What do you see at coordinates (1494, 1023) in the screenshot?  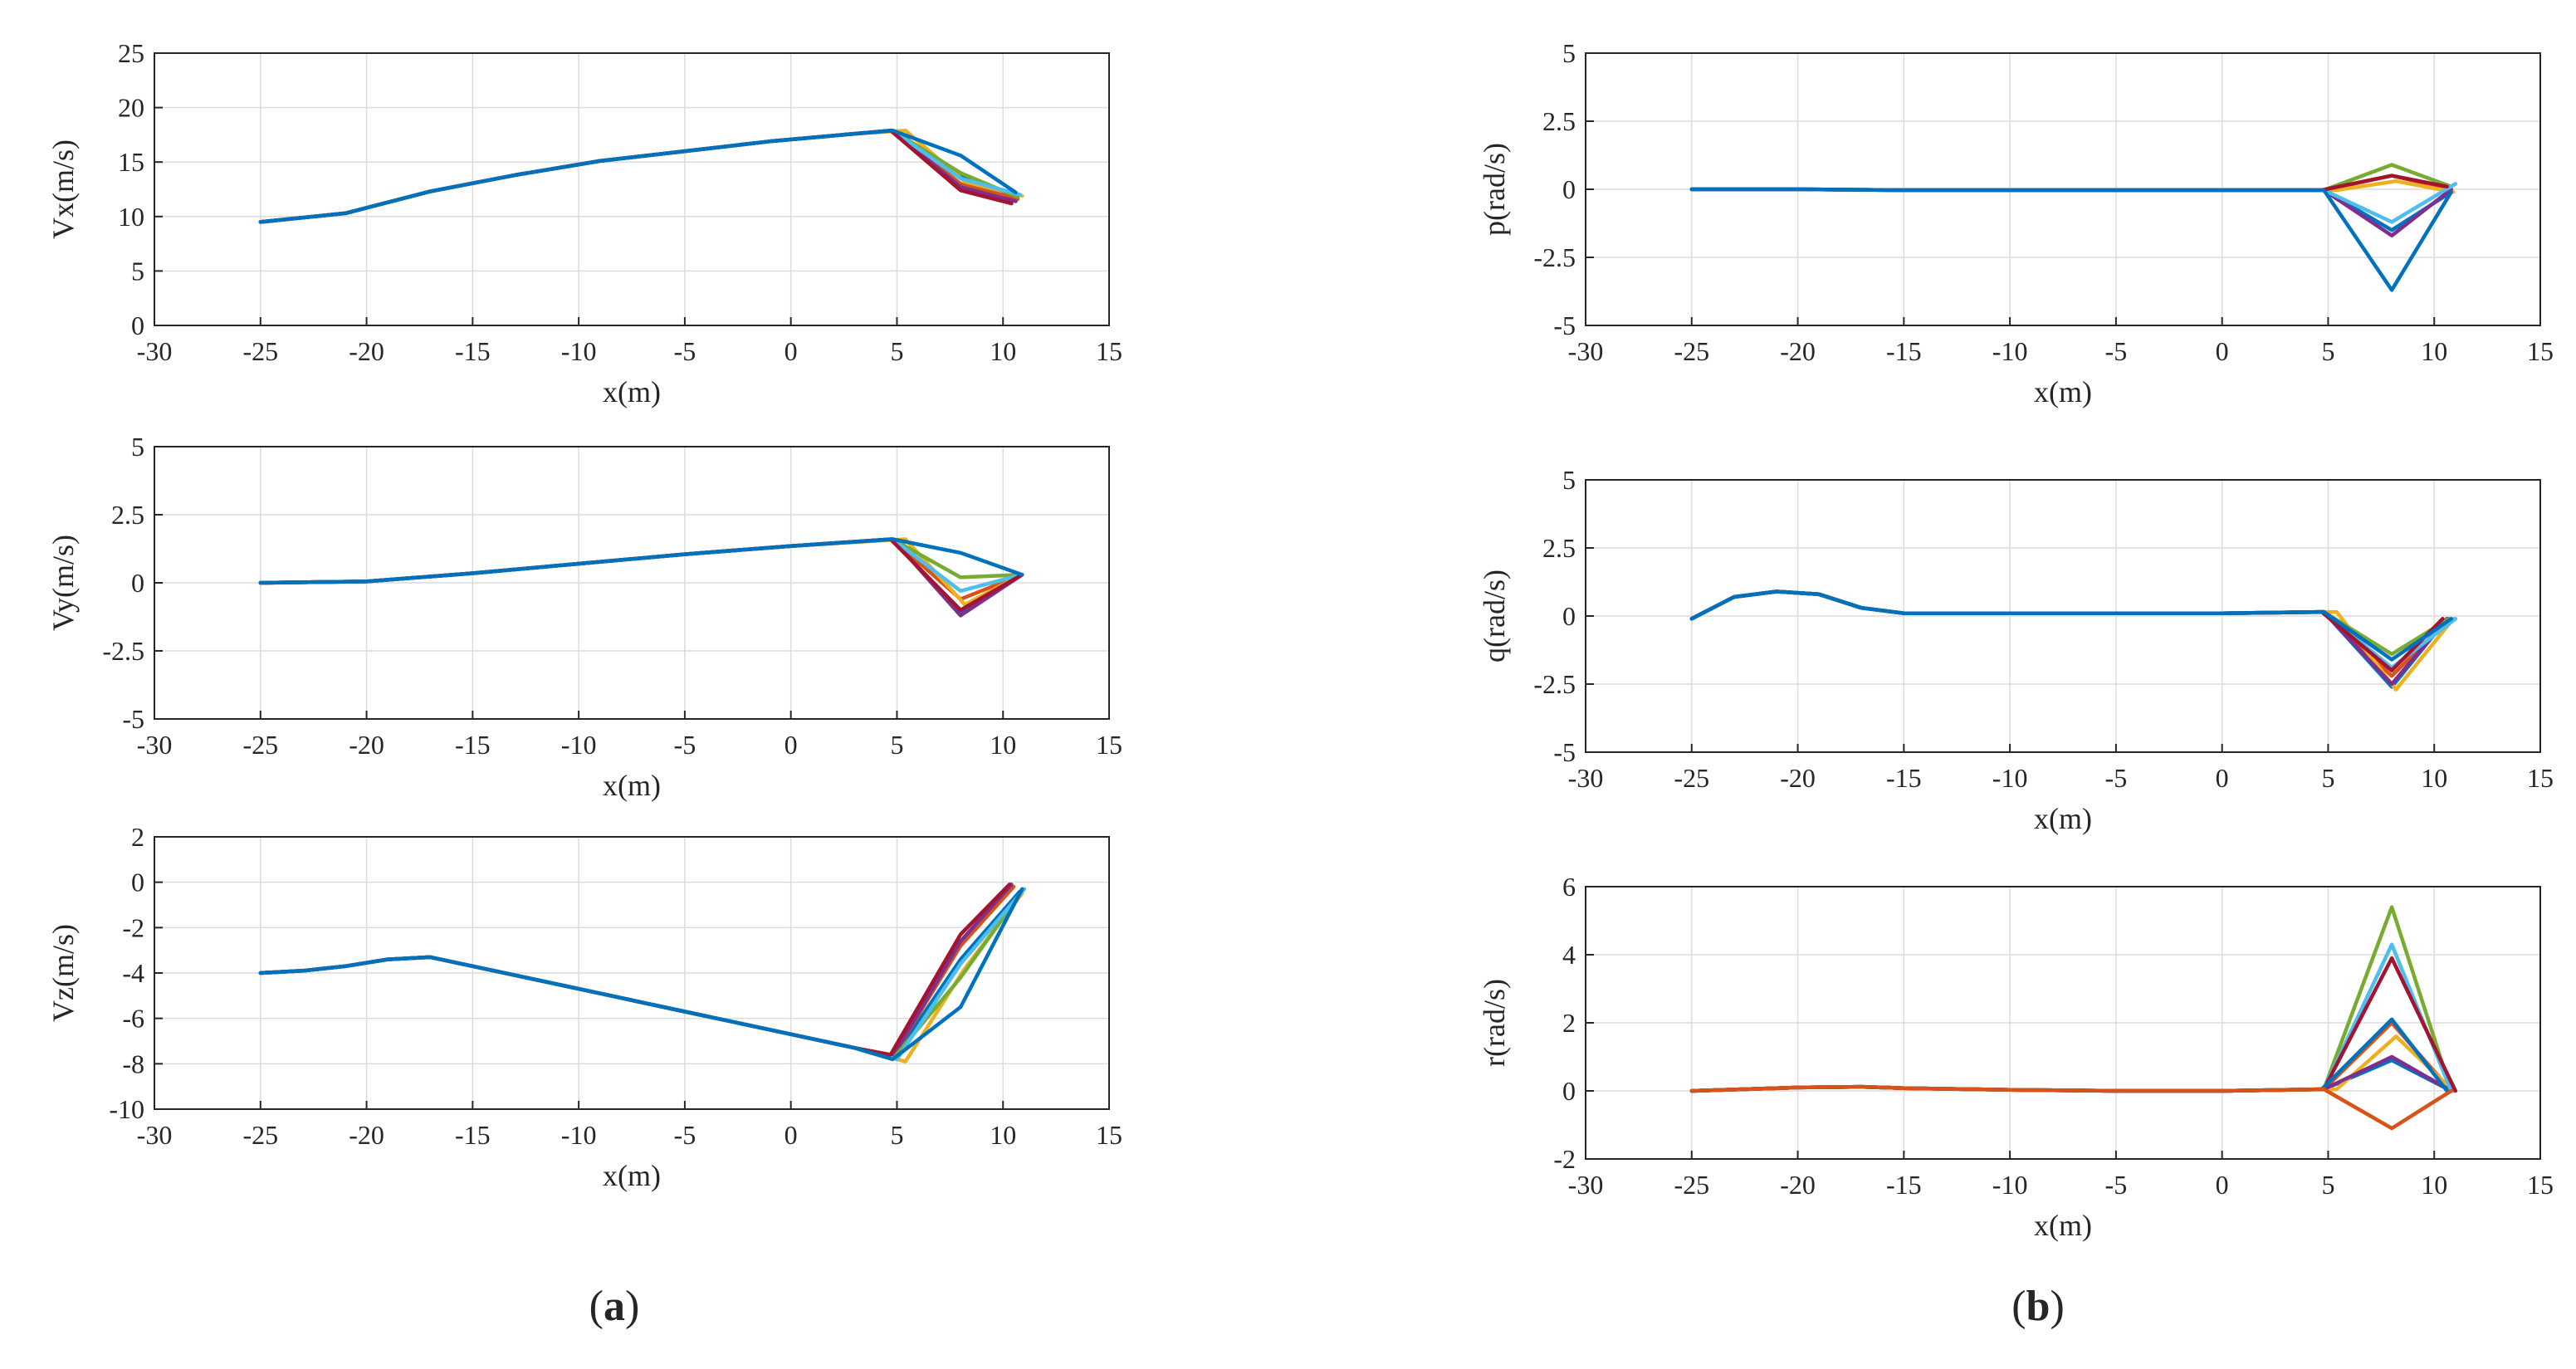 I see `y-axis-label: r(rad/s)` at bounding box center [1494, 1023].